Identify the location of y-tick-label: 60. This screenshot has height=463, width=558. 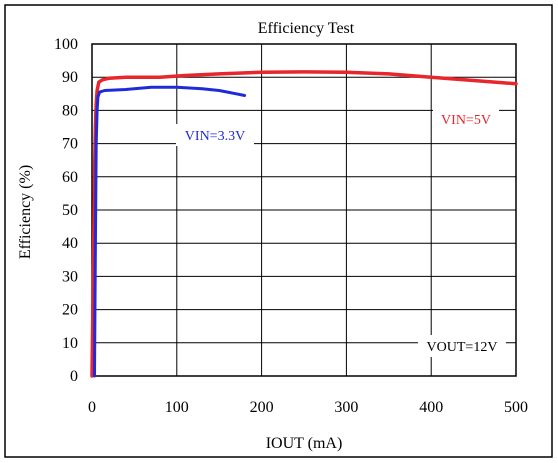
(70, 177).